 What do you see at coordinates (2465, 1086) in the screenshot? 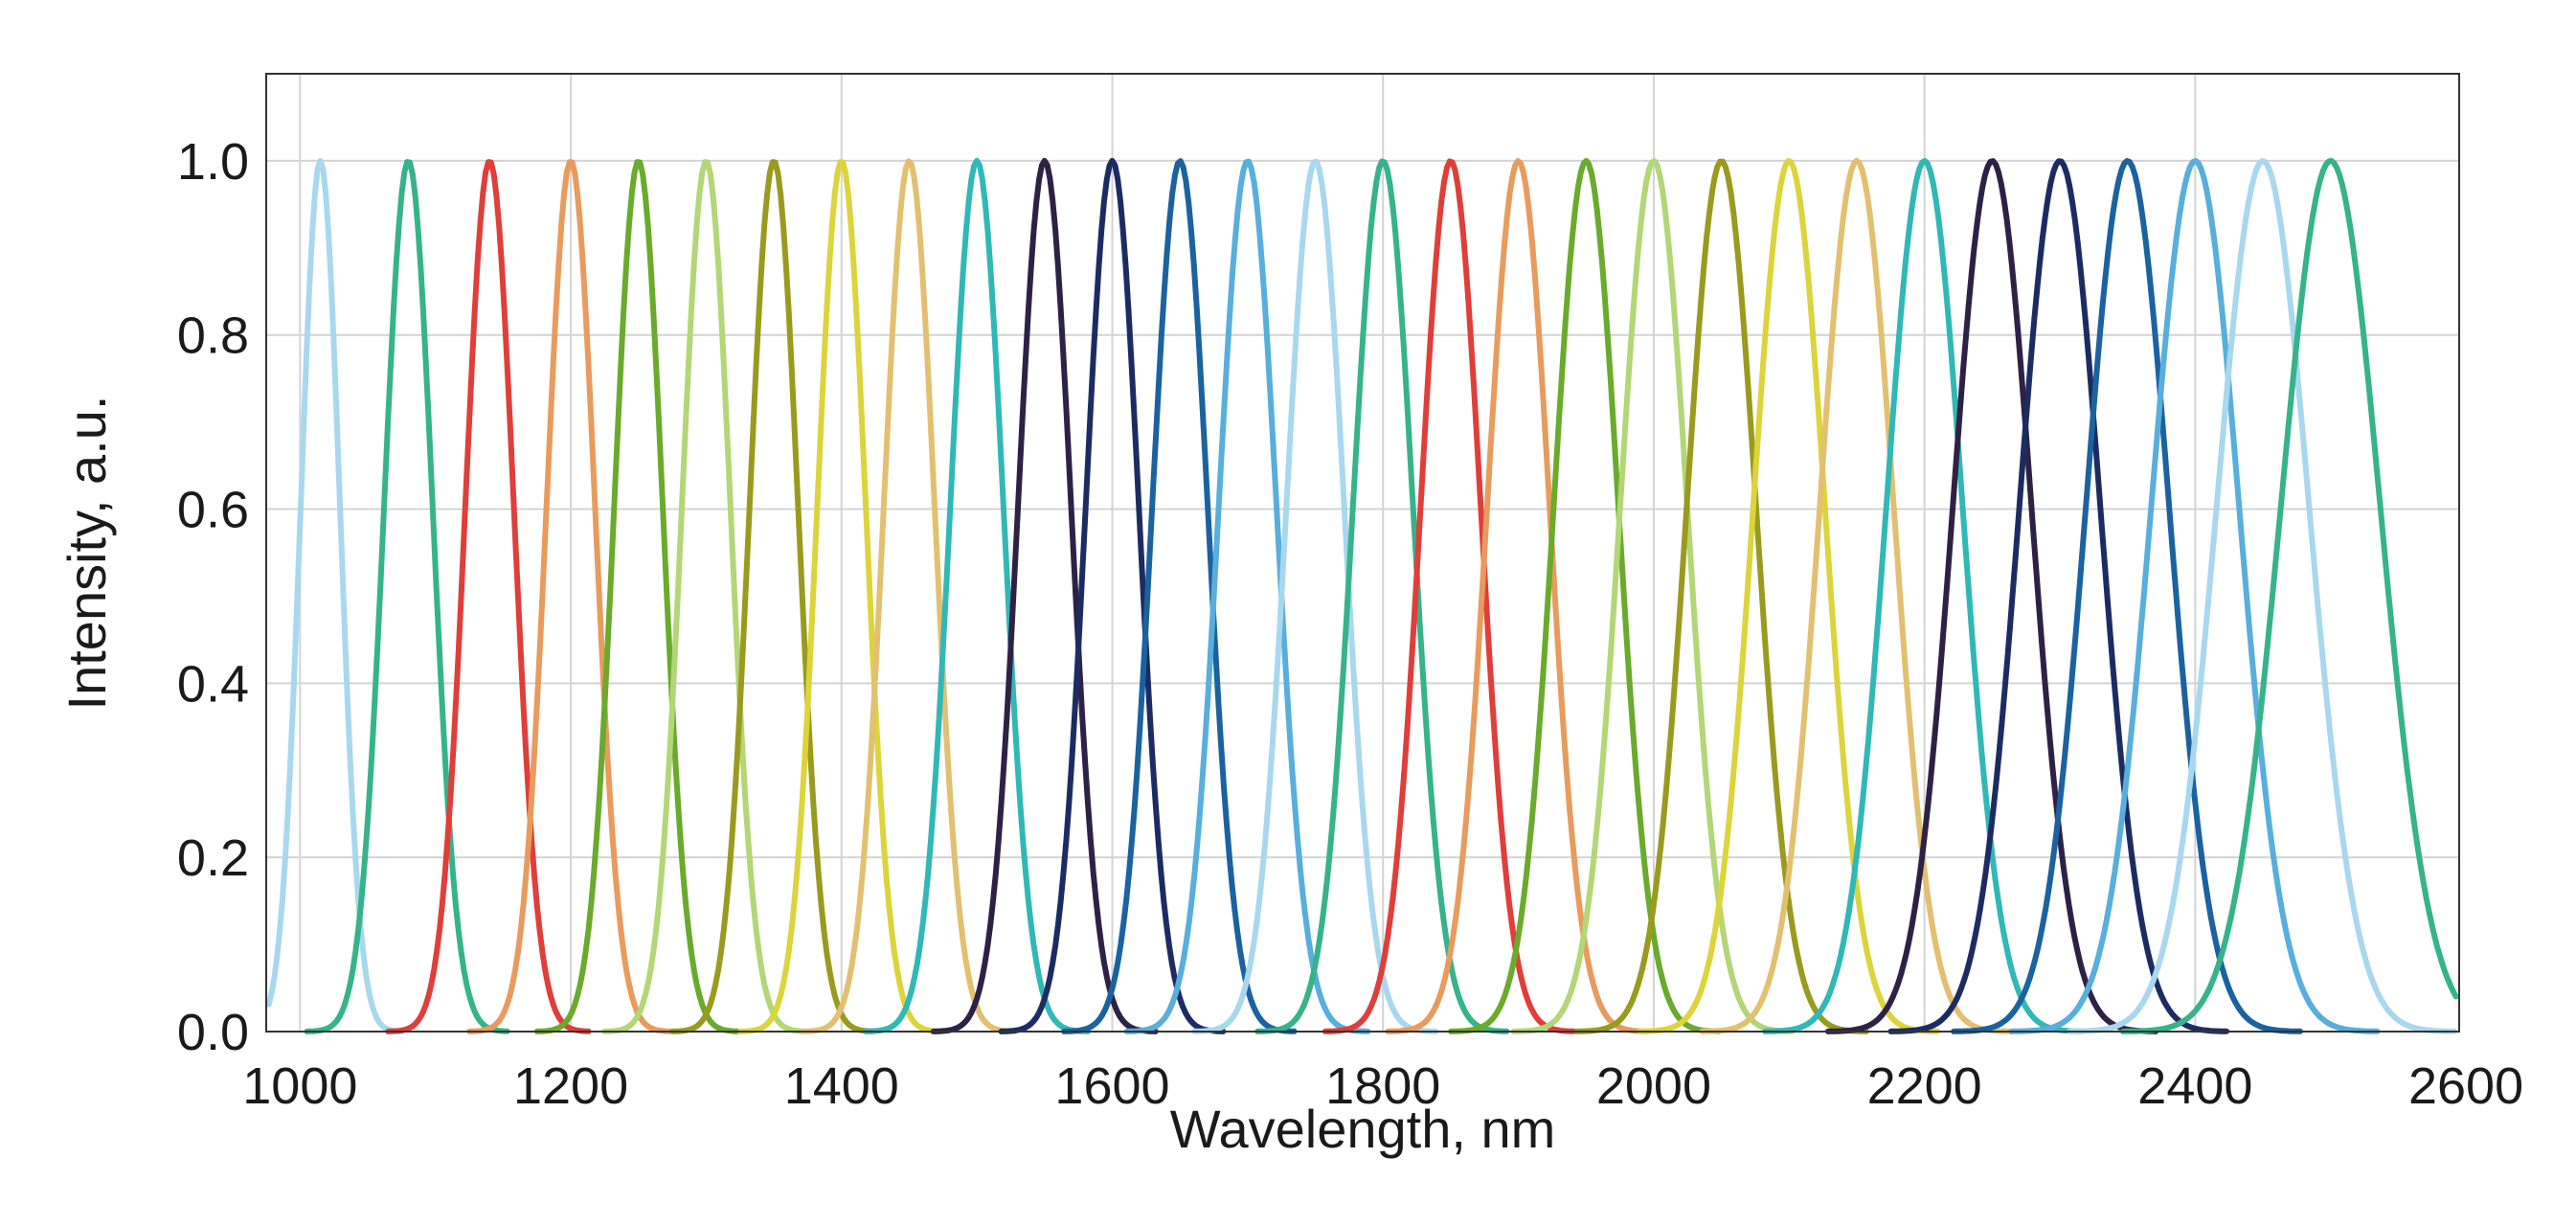
I see `x-tick-label: 2600` at bounding box center [2465, 1086].